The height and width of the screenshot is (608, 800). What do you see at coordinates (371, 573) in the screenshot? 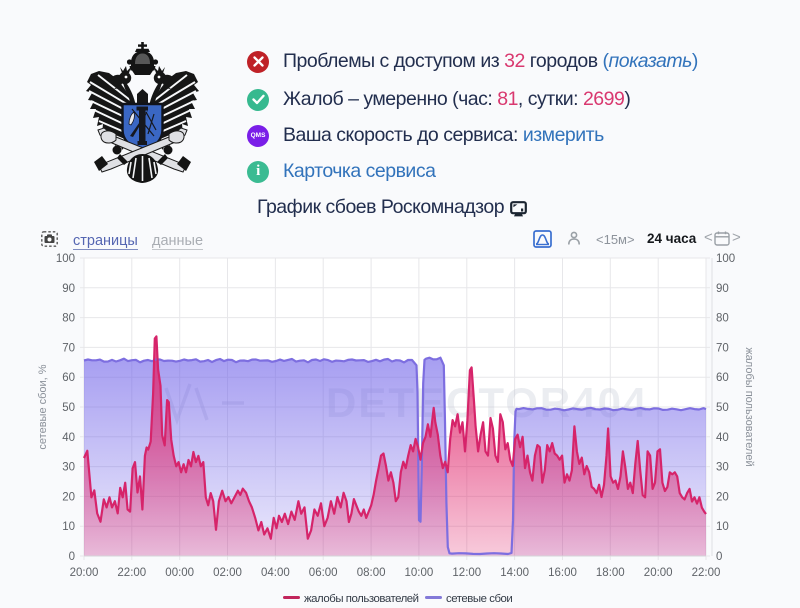
I see `svg-text: 08:00` at bounding box center [371, 573].